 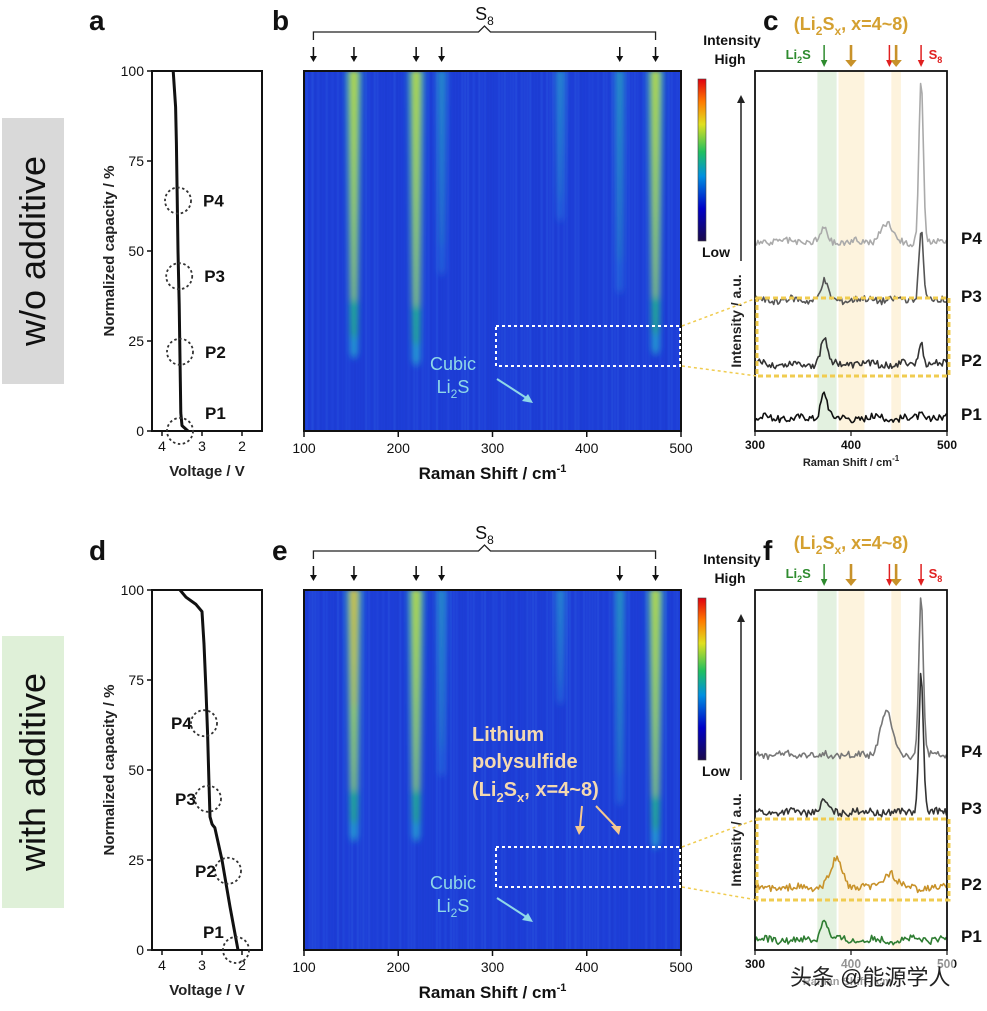 I want to click on spectrum-label-c-P1: P1, so click(x=971, y=414).